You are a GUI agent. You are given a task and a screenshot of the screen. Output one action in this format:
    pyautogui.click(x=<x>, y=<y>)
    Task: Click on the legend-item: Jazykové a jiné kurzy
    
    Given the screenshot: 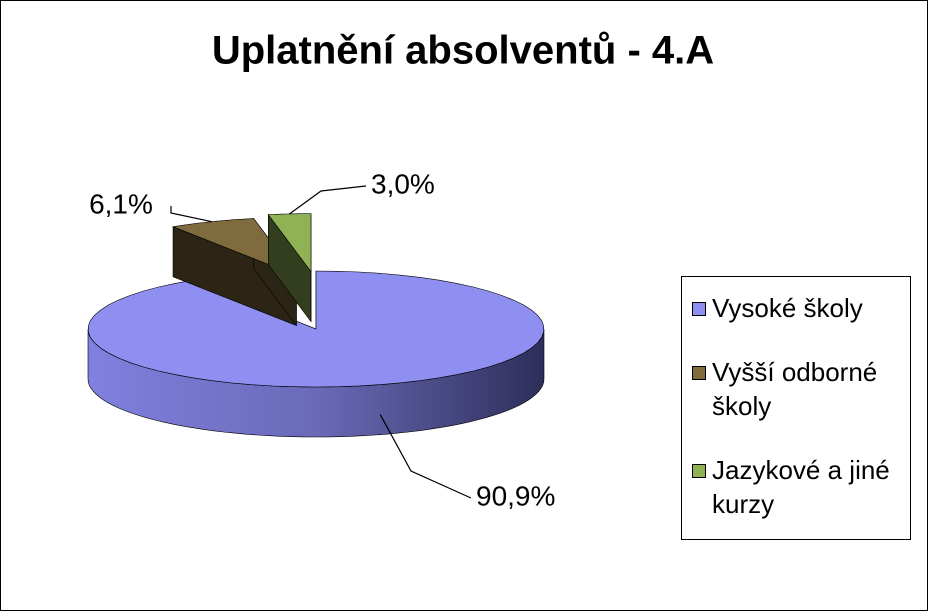 What is the action you would take?
    pyautogui.click(x=798, y=487)
    